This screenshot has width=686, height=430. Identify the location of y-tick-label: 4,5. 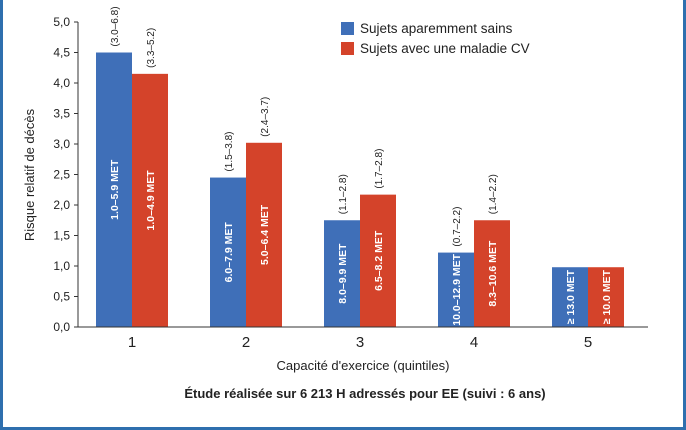
(61, 53).